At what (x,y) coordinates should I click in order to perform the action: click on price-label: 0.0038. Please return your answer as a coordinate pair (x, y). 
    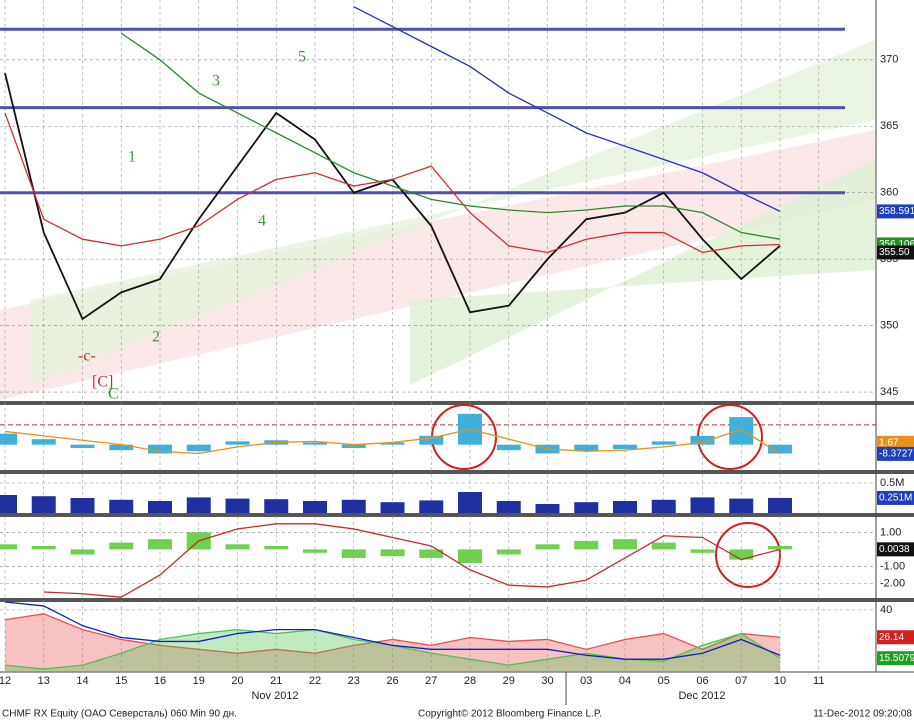
    Looking at the image, I should click on (894, 549).